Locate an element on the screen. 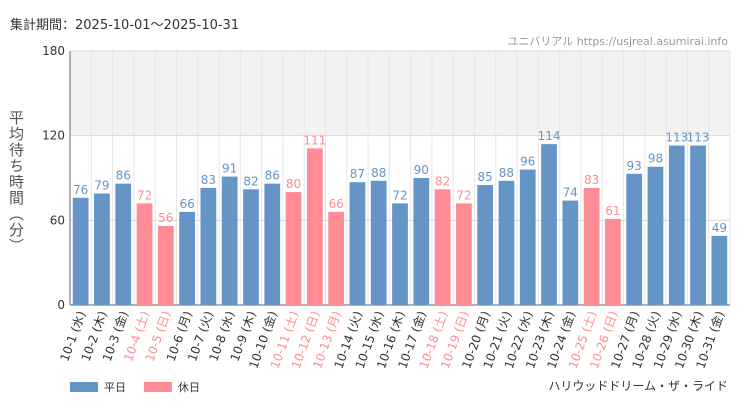 The image size is (750, 410). legend-swatch-holiday is located at coordinates (158, 387).